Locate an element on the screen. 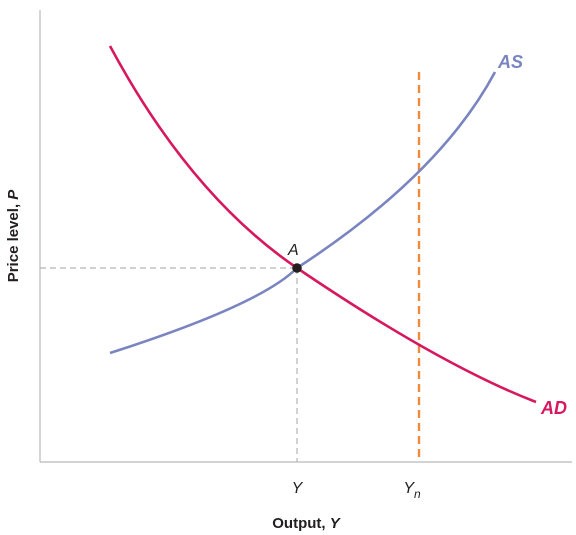 This screenshot has height=535, width=576. y-axis-title: Price level, P is located at coordinates (13, 236).